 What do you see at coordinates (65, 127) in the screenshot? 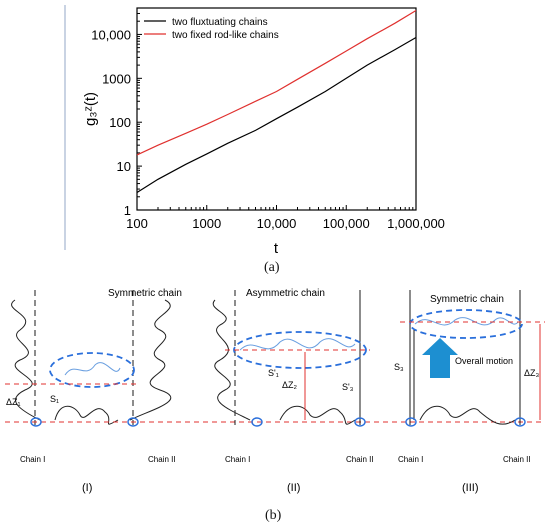
I see `figure-a-frame-line` at bounding box center [65, 127].